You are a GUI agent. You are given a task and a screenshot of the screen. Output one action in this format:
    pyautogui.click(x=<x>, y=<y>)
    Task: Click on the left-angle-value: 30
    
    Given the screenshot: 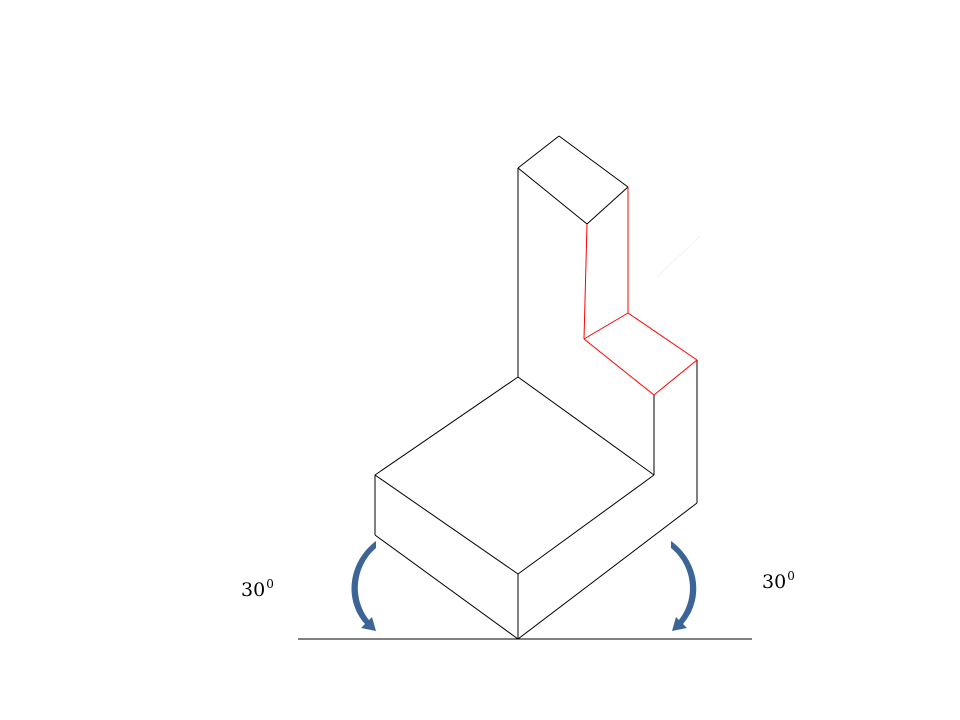 What is the action you would take?
    pyautogui.click(x=253, y=590)
    